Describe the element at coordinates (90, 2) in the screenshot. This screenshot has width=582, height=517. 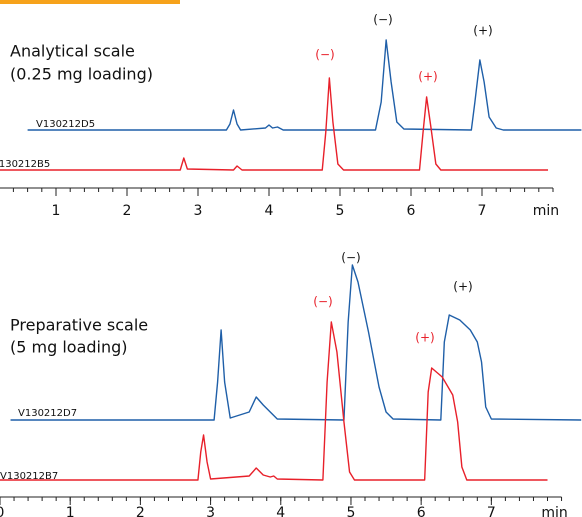
I see `decor-bar` at that location.